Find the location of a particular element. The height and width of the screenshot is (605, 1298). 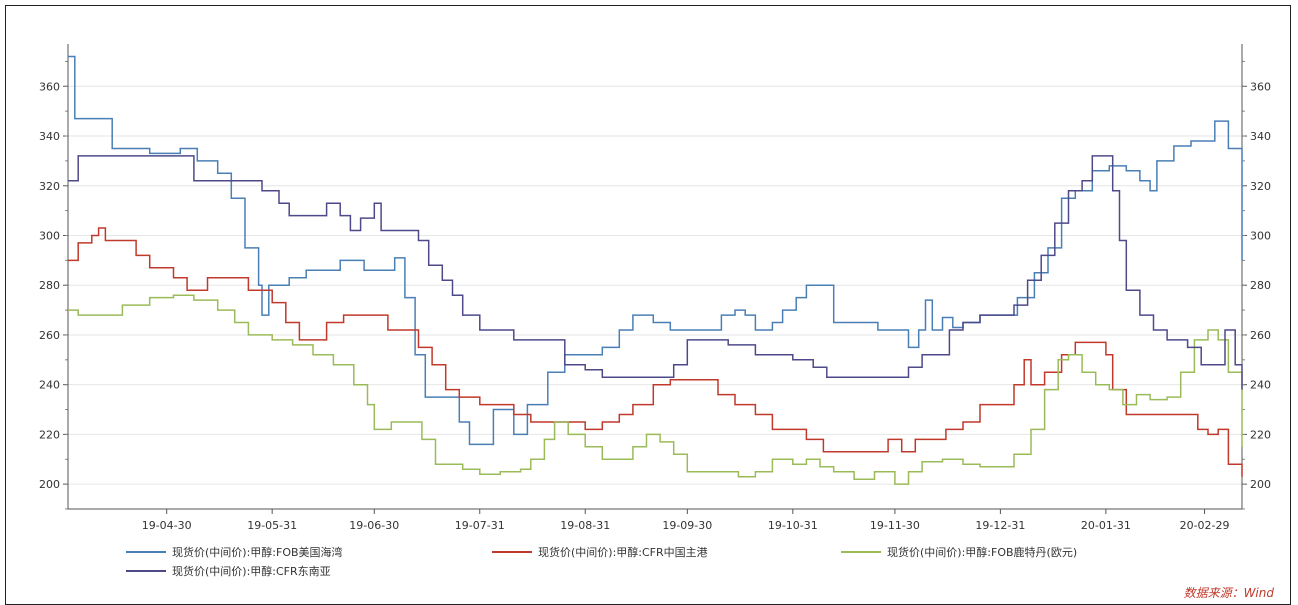

x-tick-label: 20-02-29 is located at coordinates (1205, 525).